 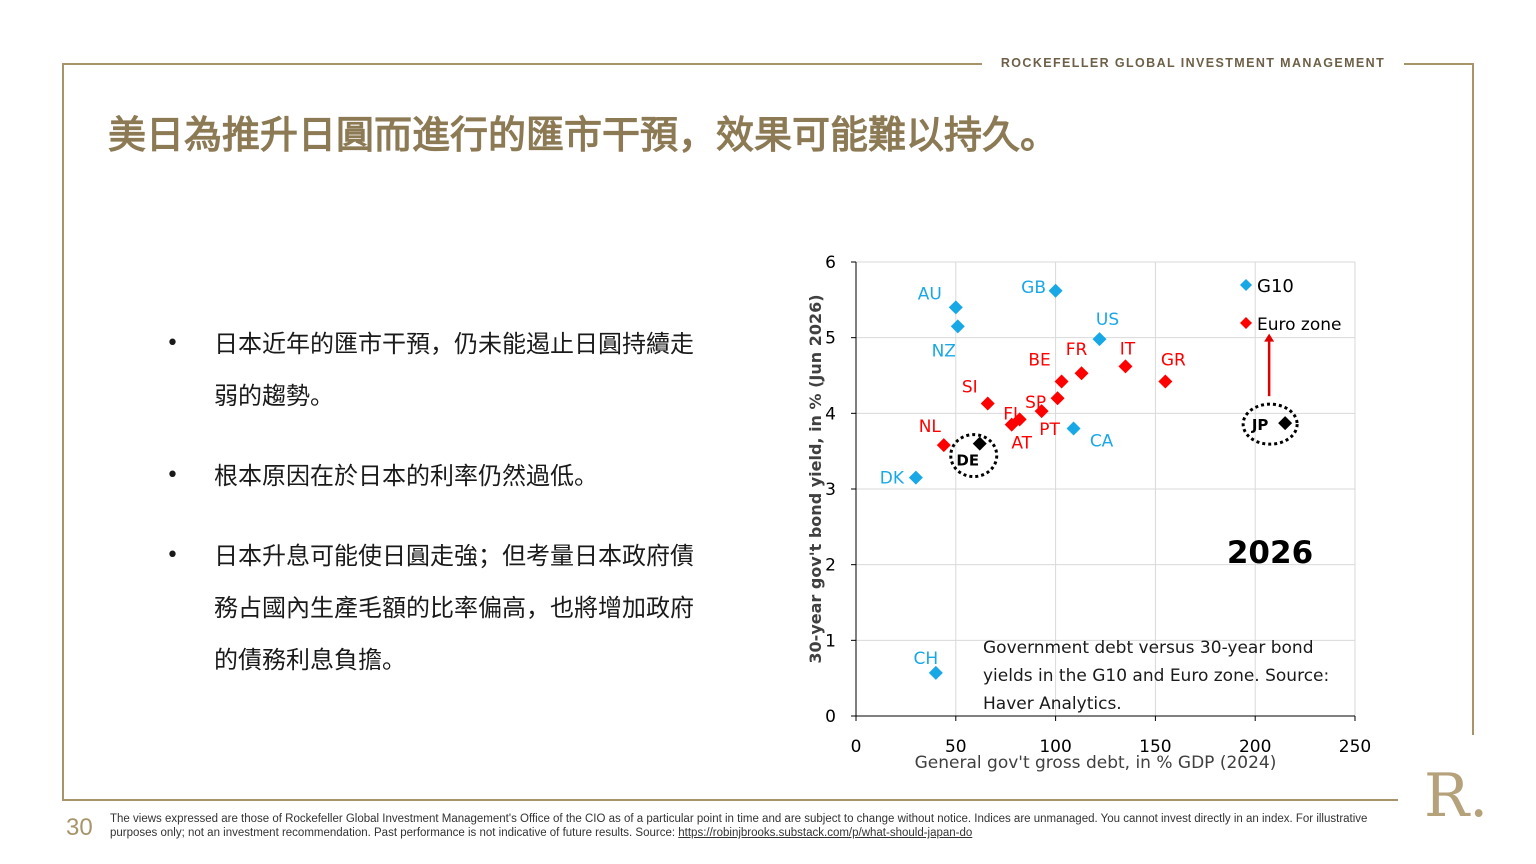 What do you see at coordinates (1039, 361) in the screenshot?
I see `point-label-be: BE` at bounding box center [1039, 361].